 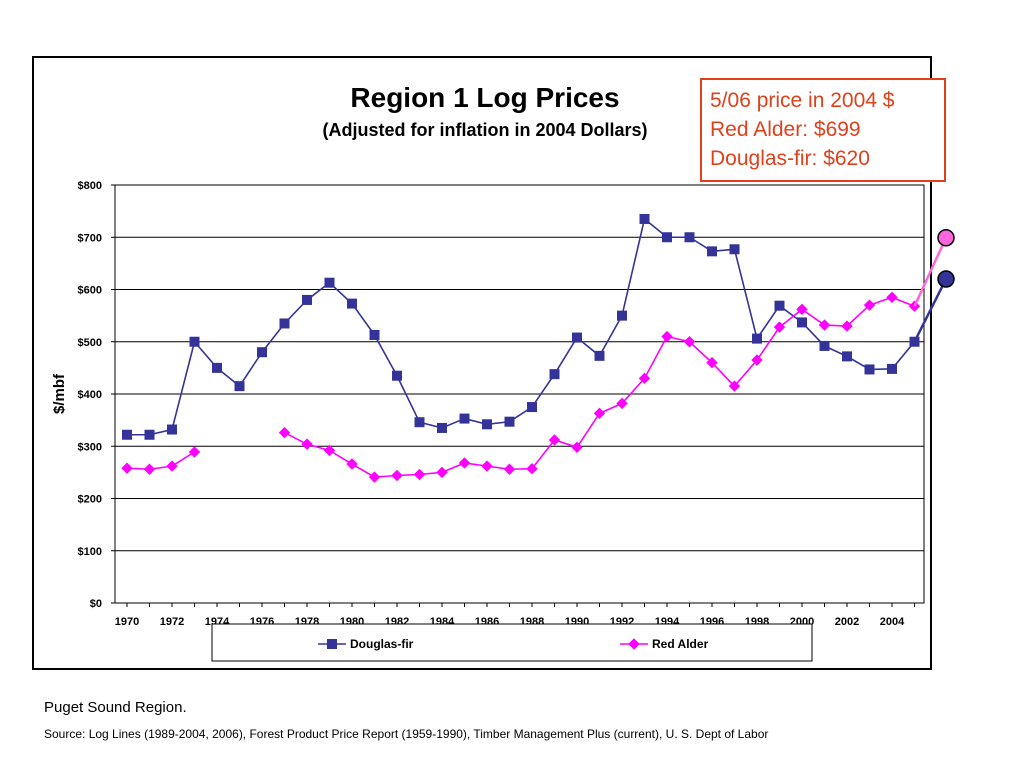 I want to click on series-line-red-alder, so click(x=160, y=461).